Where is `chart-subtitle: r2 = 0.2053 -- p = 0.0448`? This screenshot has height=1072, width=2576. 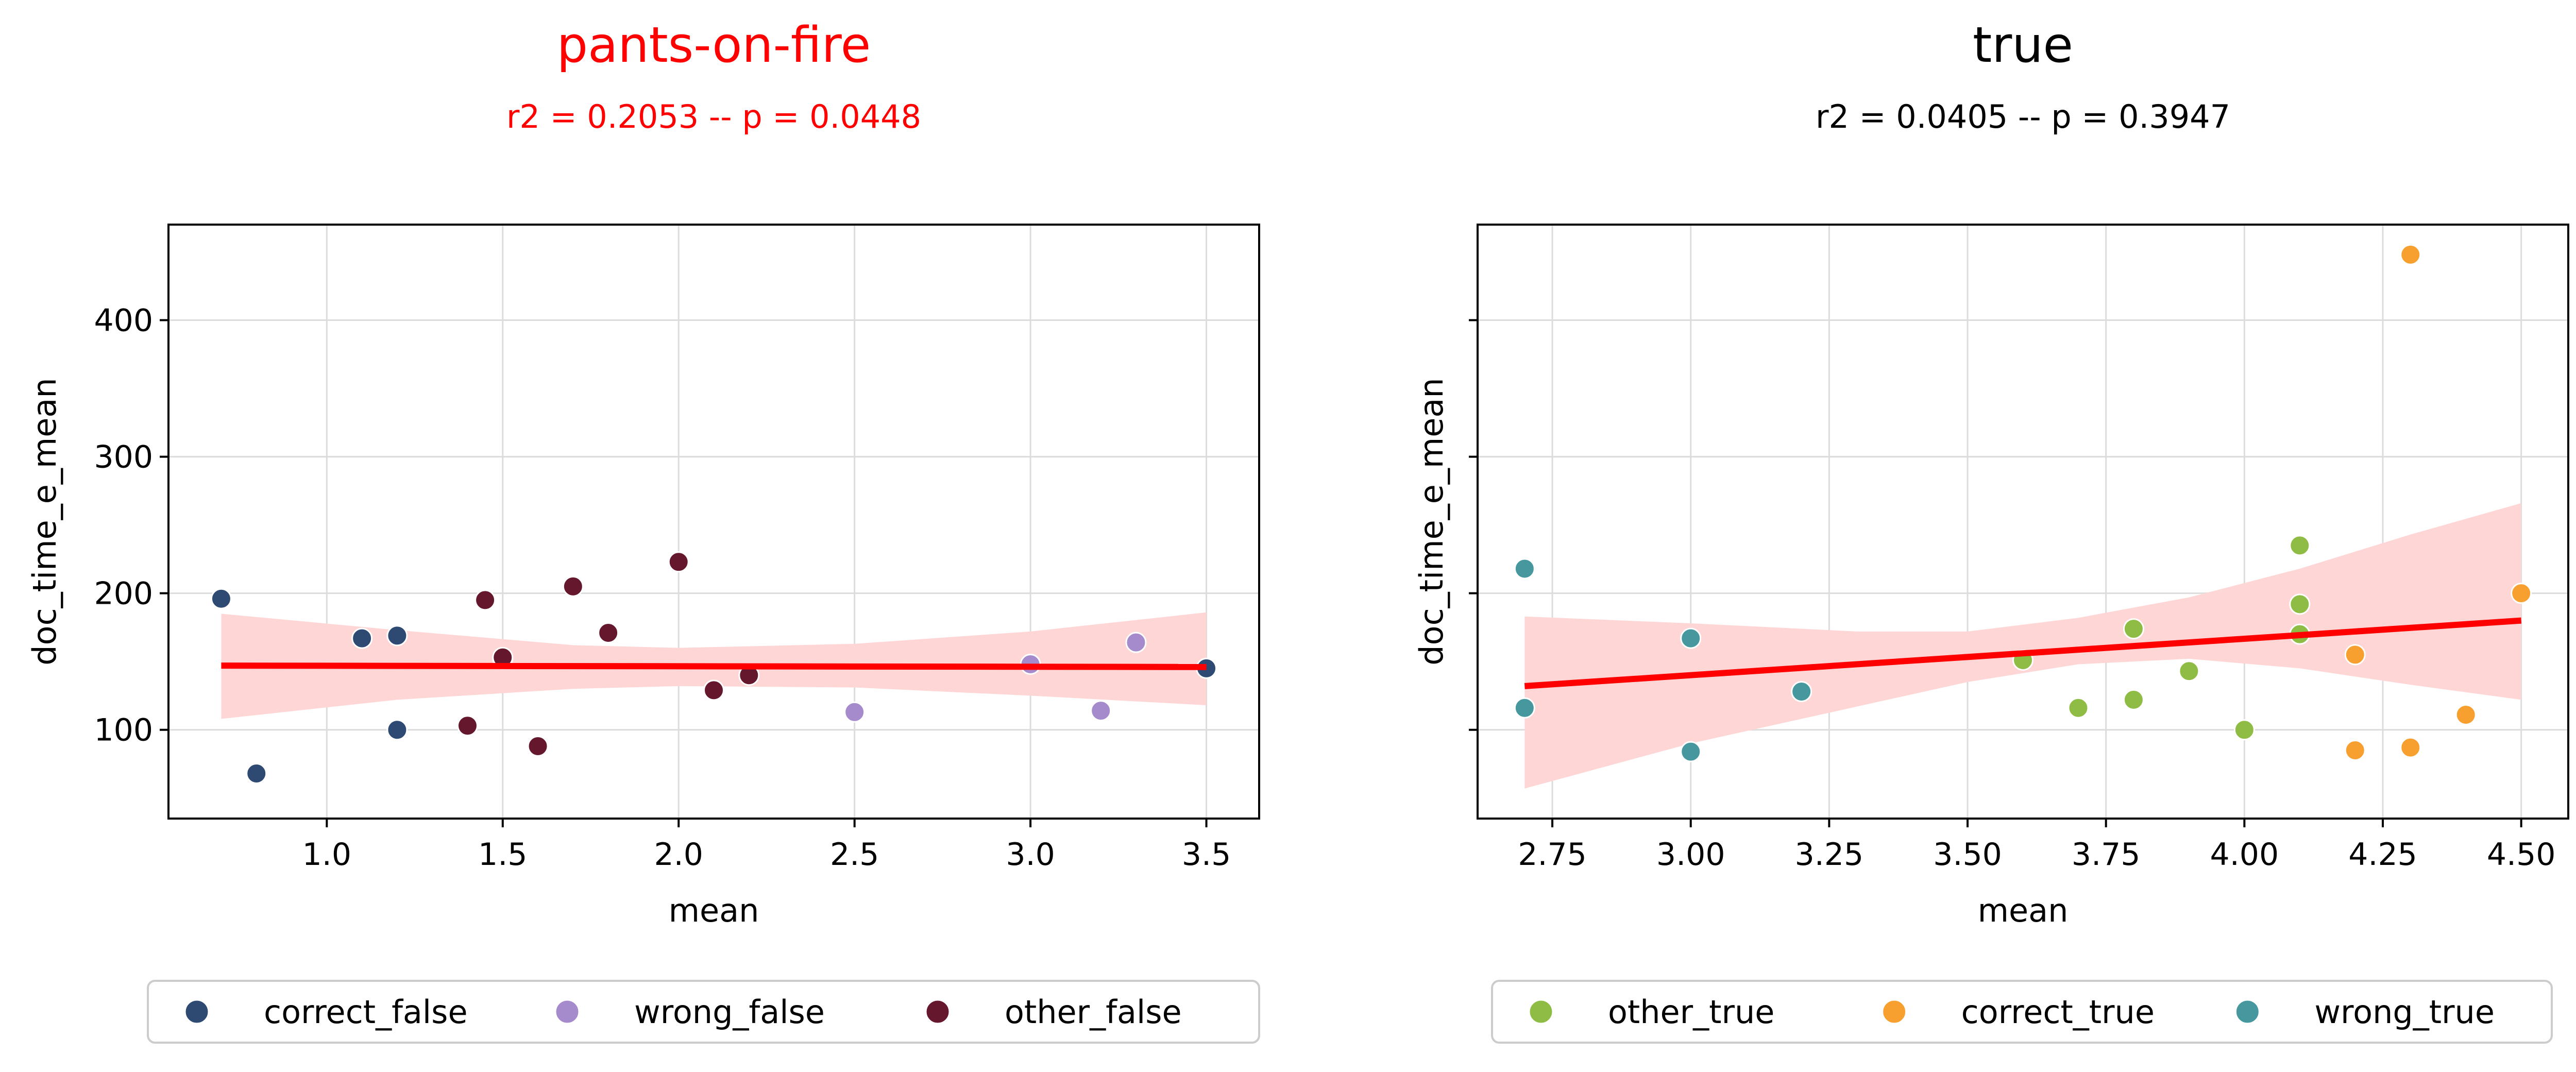
chart-subtitle: r2 = 0.2053 -- p = 0.0448 is located at coordinates (713, 116).